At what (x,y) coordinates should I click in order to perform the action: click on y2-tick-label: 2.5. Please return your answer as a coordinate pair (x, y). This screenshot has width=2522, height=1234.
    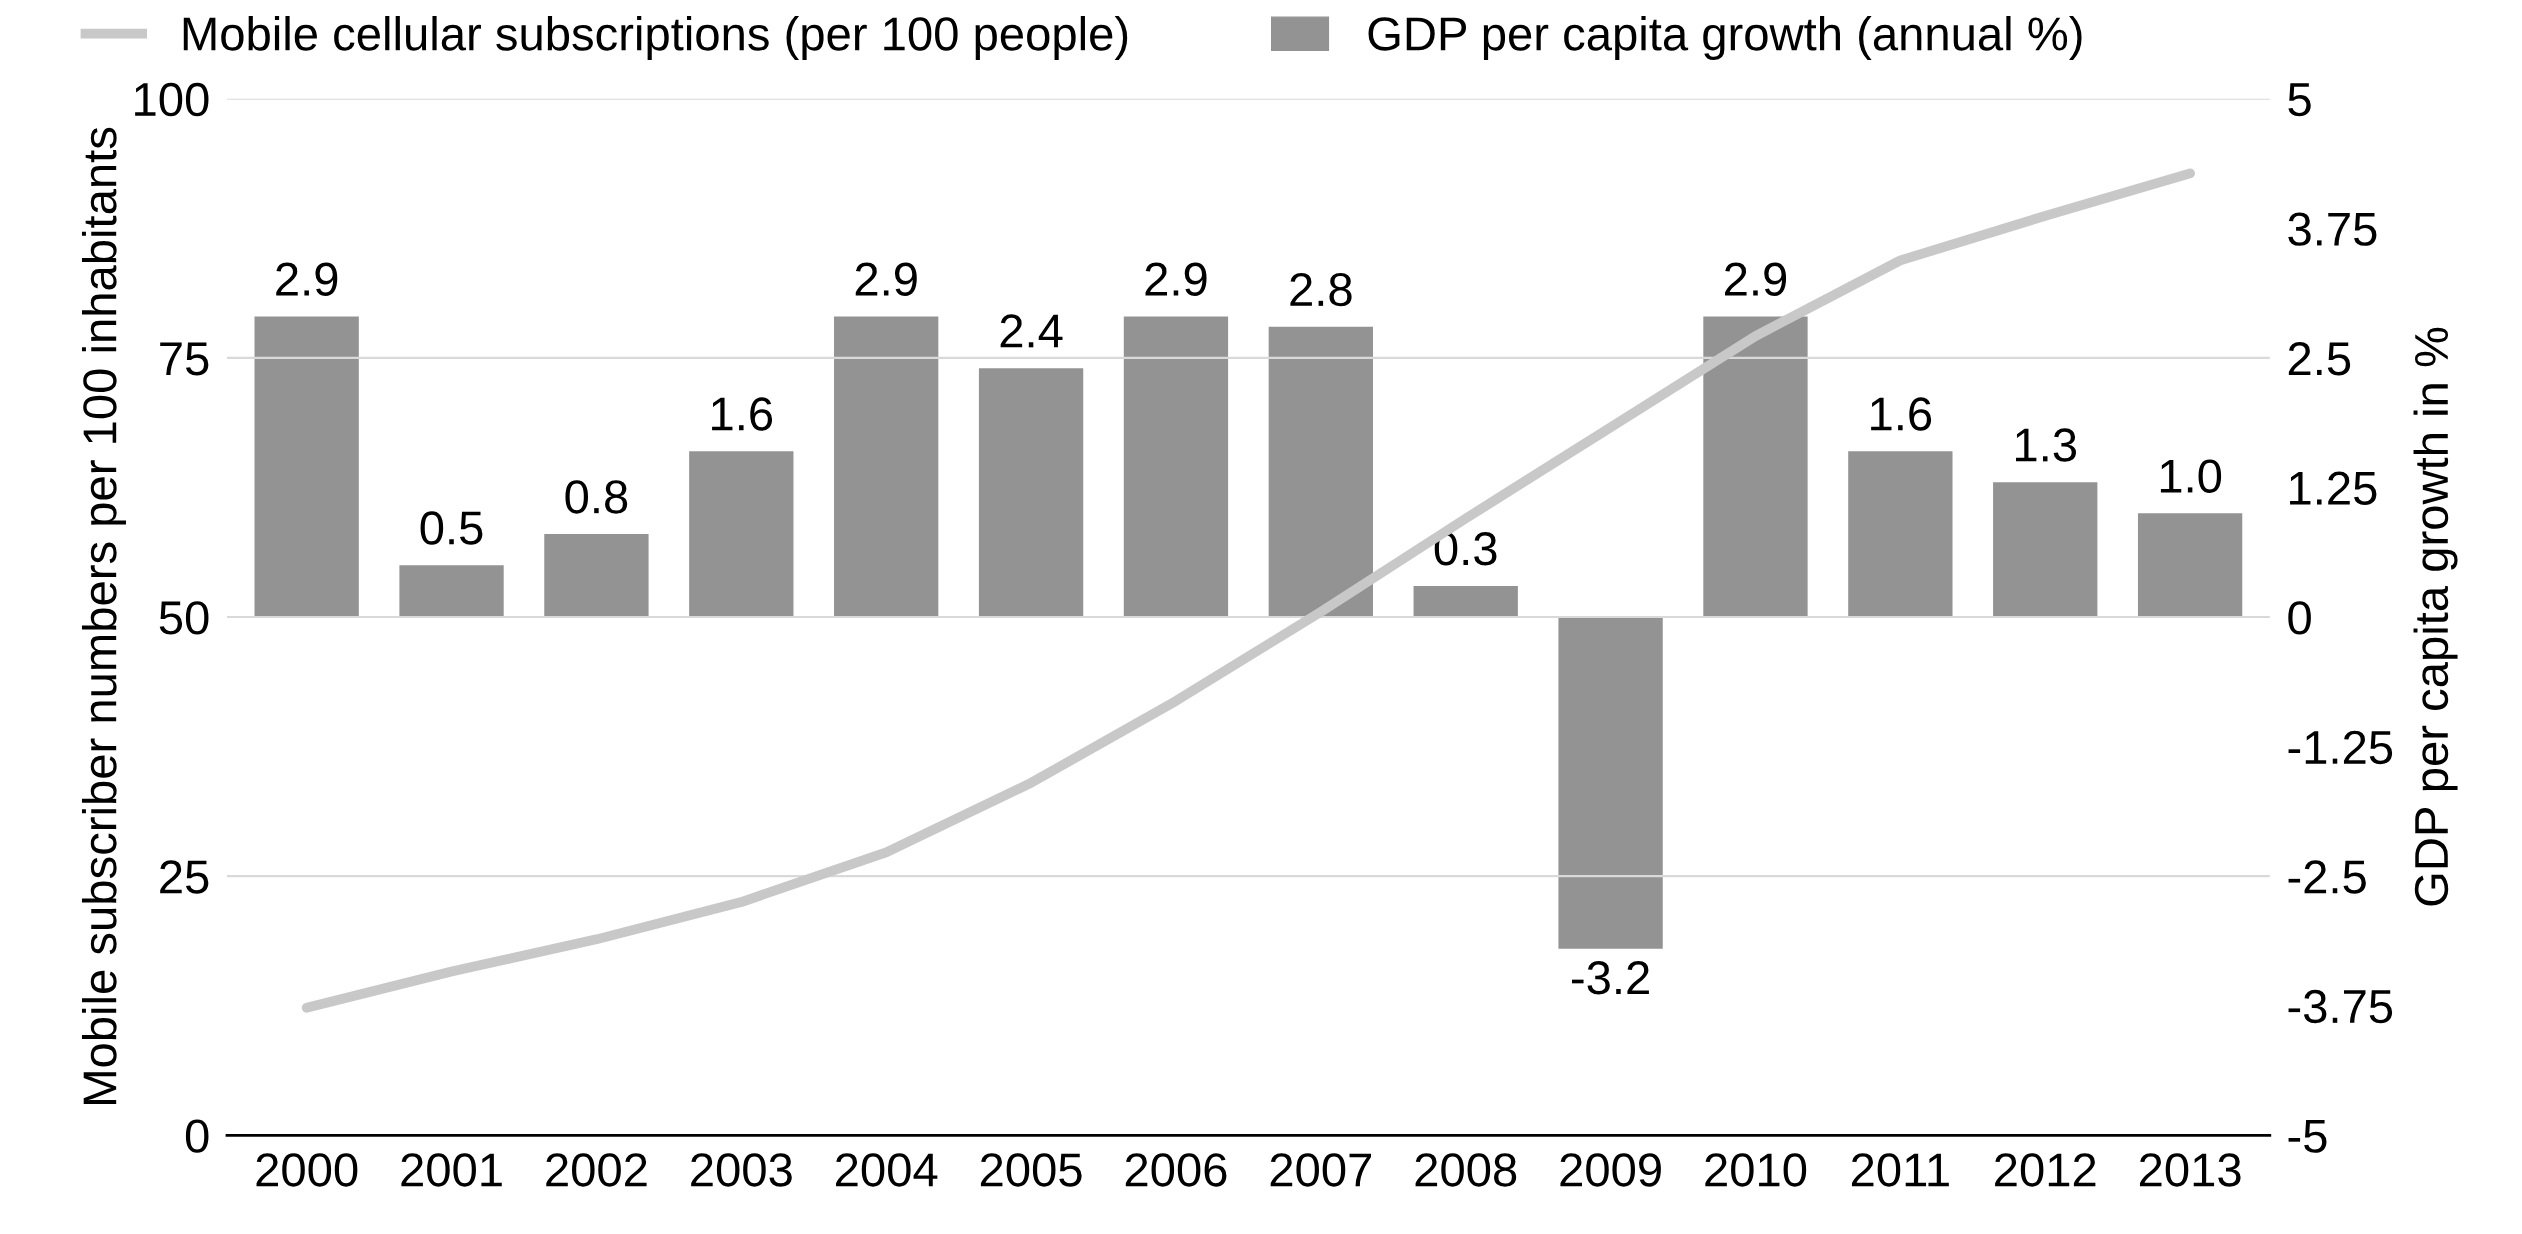
    Looking at the image, I should click on (2319, 359).